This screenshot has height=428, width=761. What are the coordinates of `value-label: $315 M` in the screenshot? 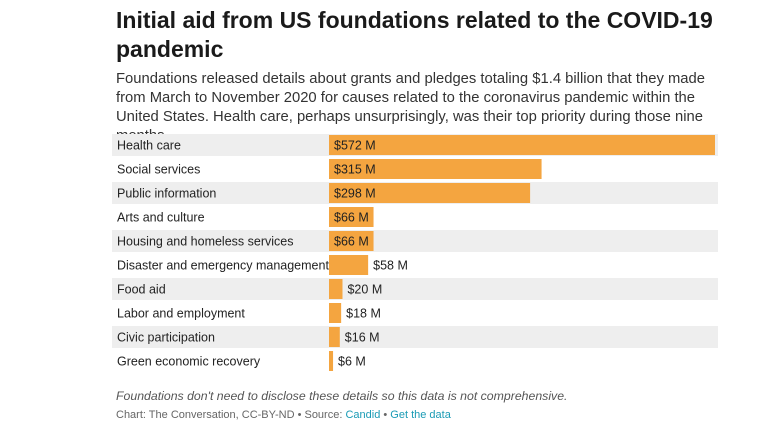 It's located at (355, 170).